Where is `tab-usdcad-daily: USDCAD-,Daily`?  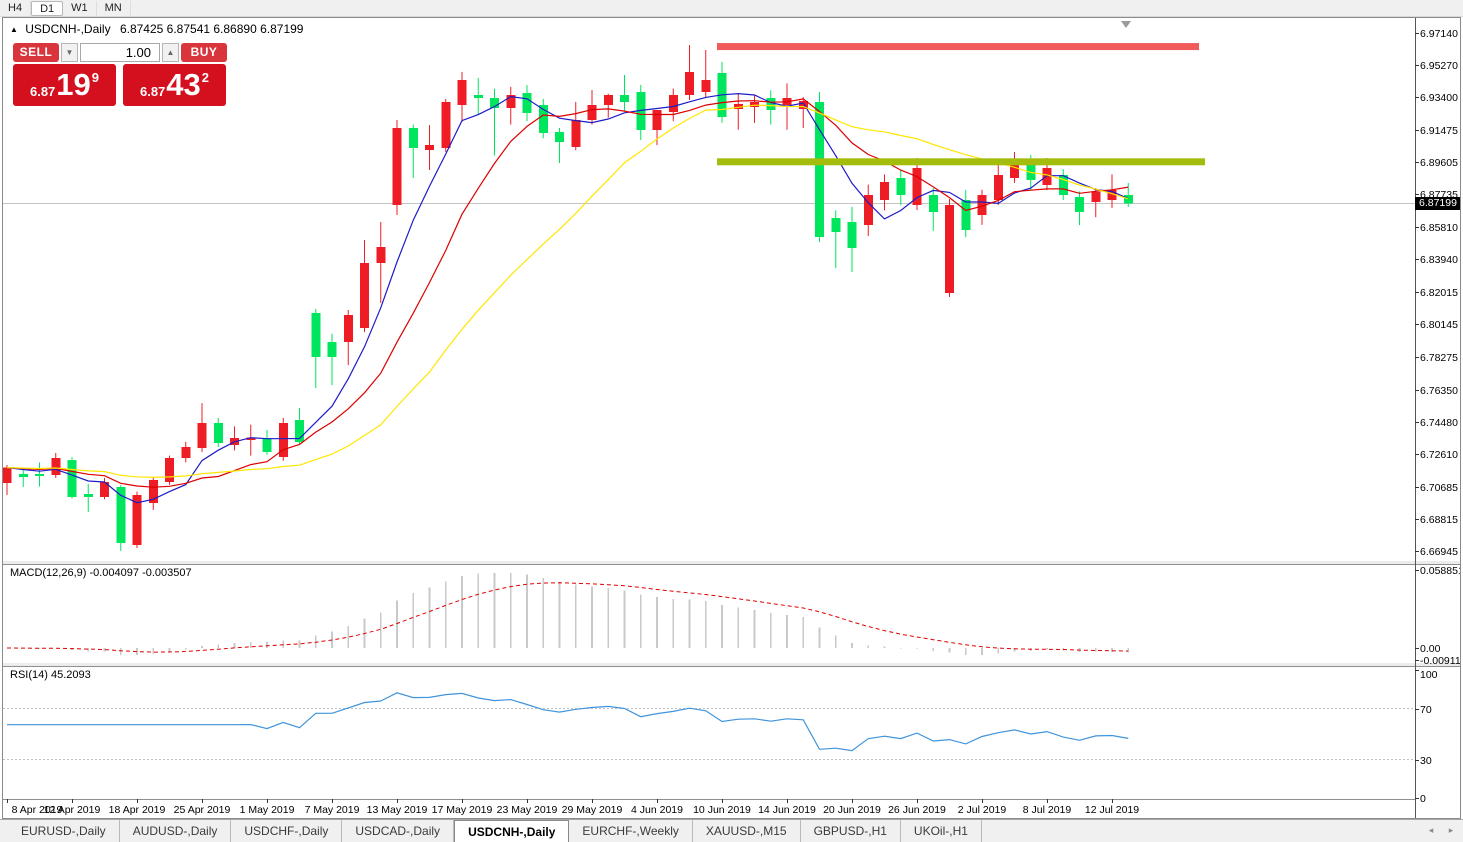
tab-usdcad-daily: USDCAD-,Daily is located at coordinates (398, 831).